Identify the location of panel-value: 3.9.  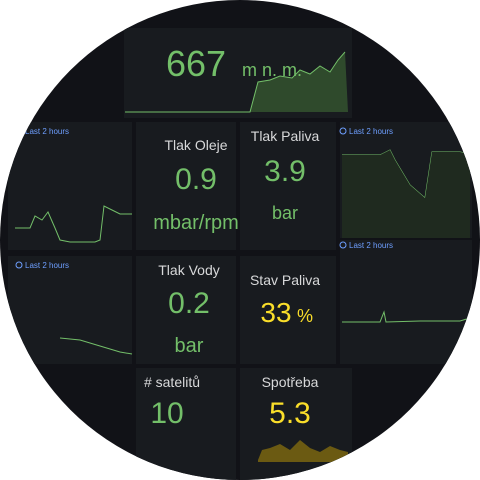
(285, 171).